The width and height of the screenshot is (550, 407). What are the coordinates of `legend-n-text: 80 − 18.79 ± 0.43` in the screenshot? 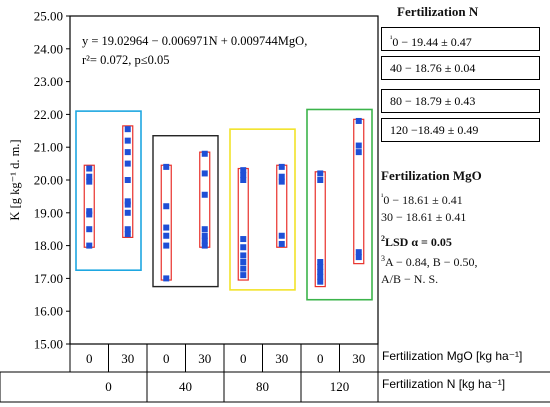 It's located at (433, 101).